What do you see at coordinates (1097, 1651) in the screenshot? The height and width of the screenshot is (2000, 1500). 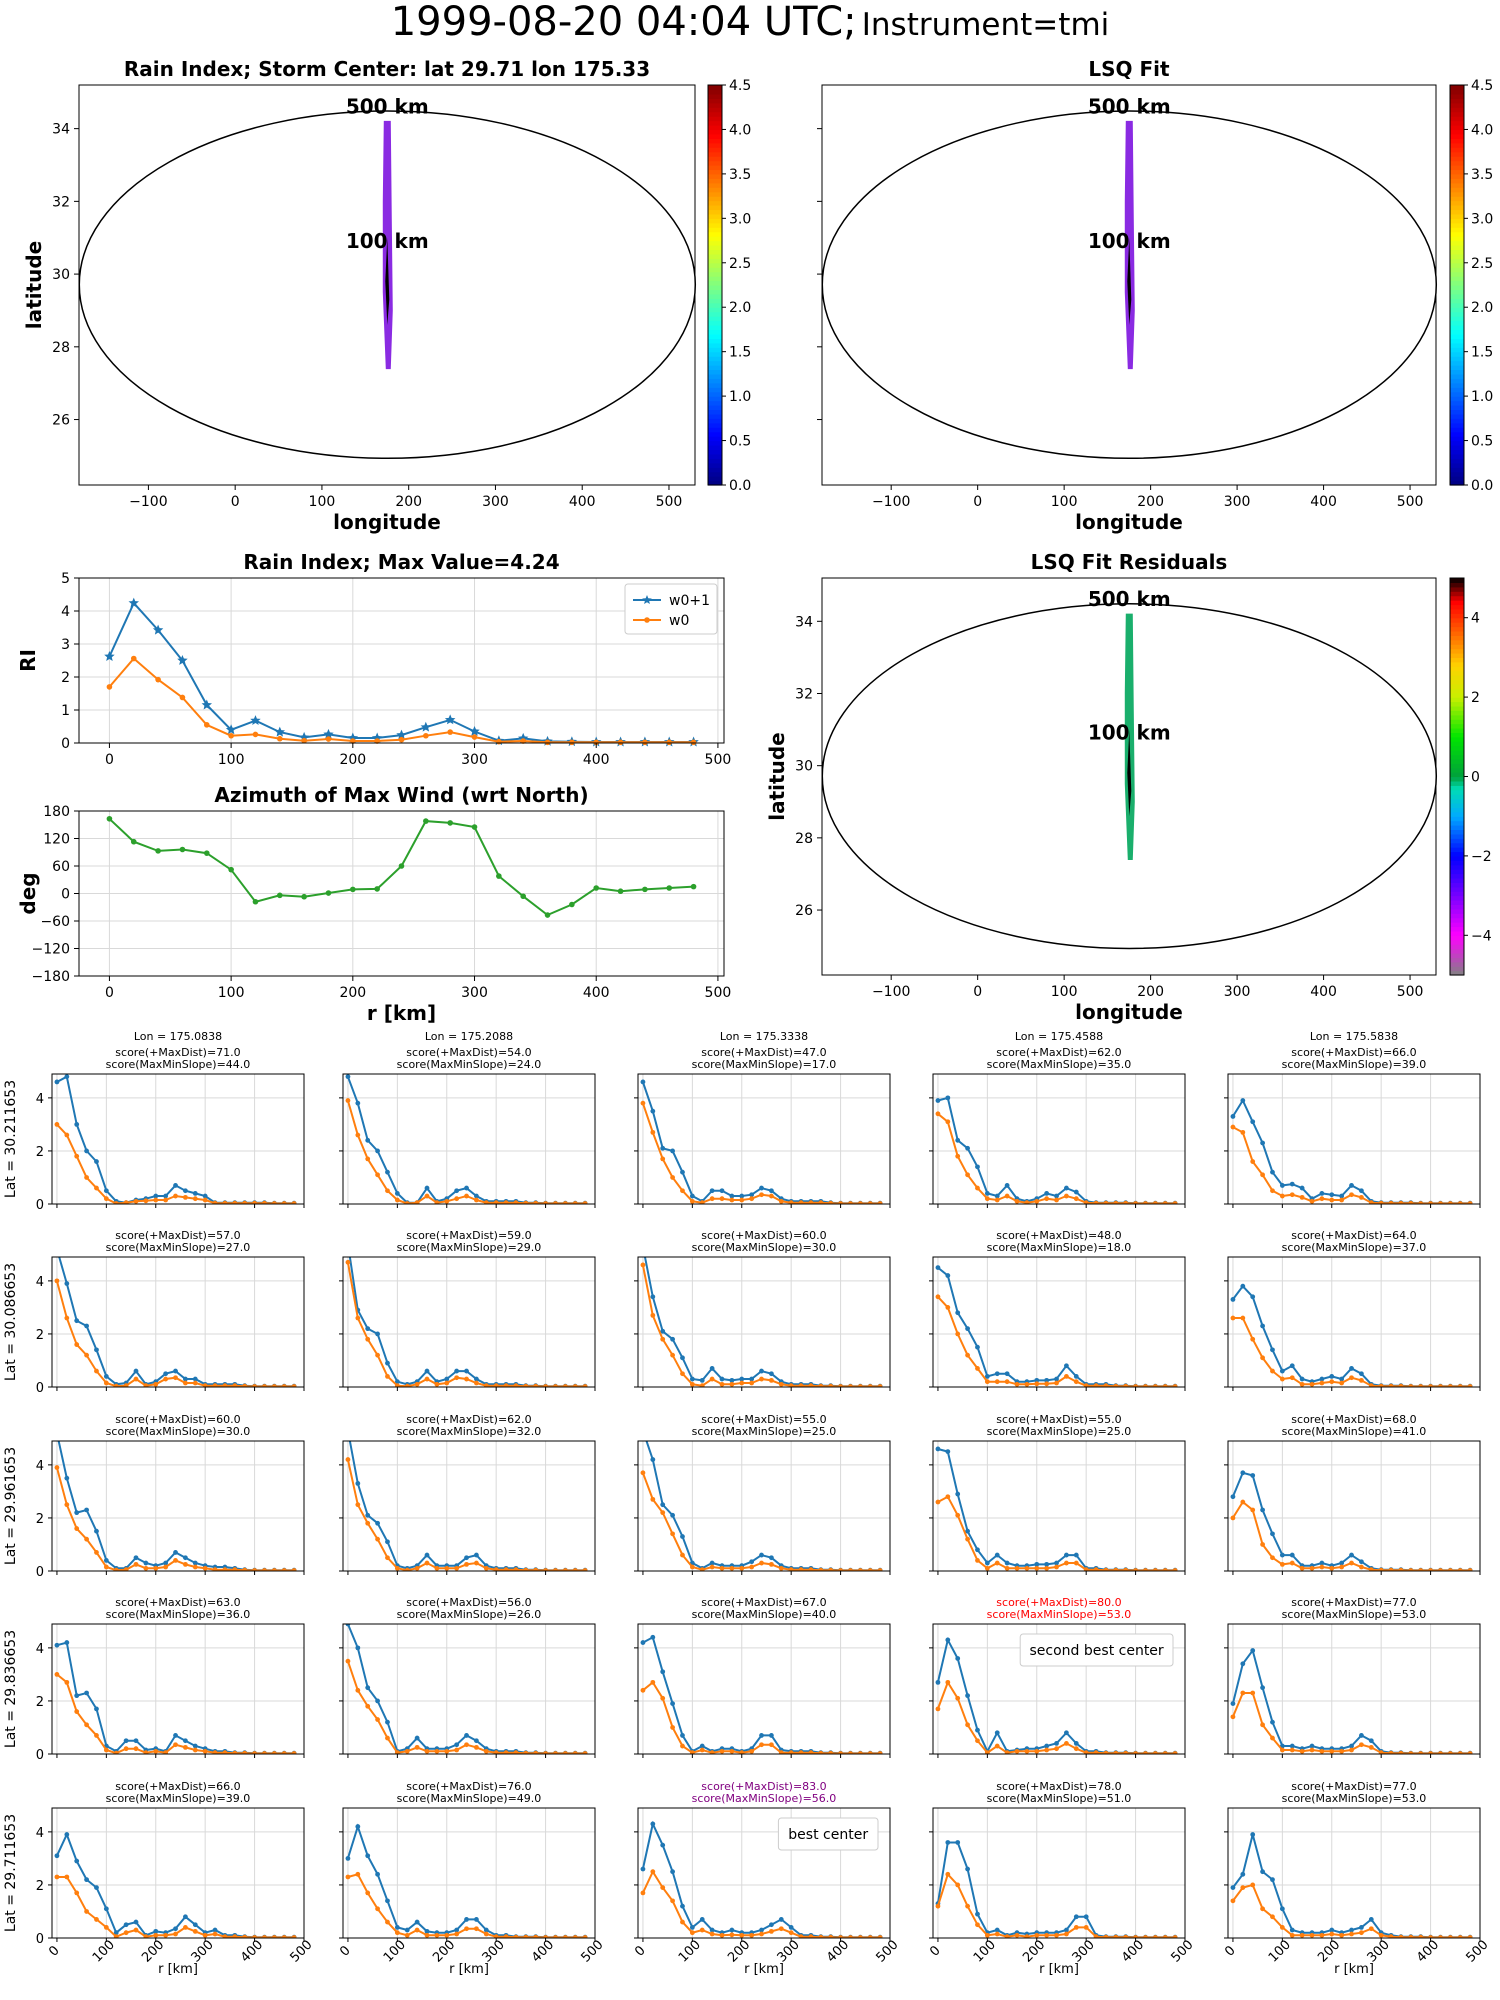 I see `annotation-text: second best center` at bounding box center [1097, 1651].